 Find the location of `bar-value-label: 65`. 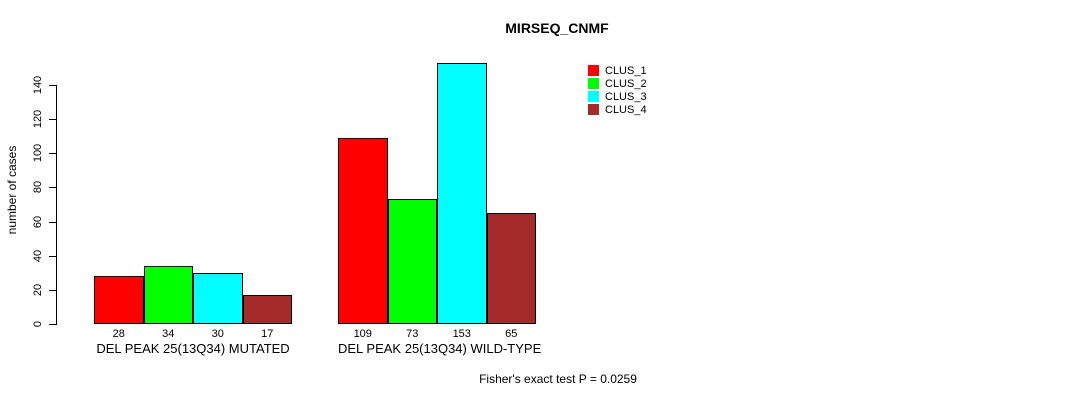

bar-value-label: 65 is located at coordinates (511, 334).